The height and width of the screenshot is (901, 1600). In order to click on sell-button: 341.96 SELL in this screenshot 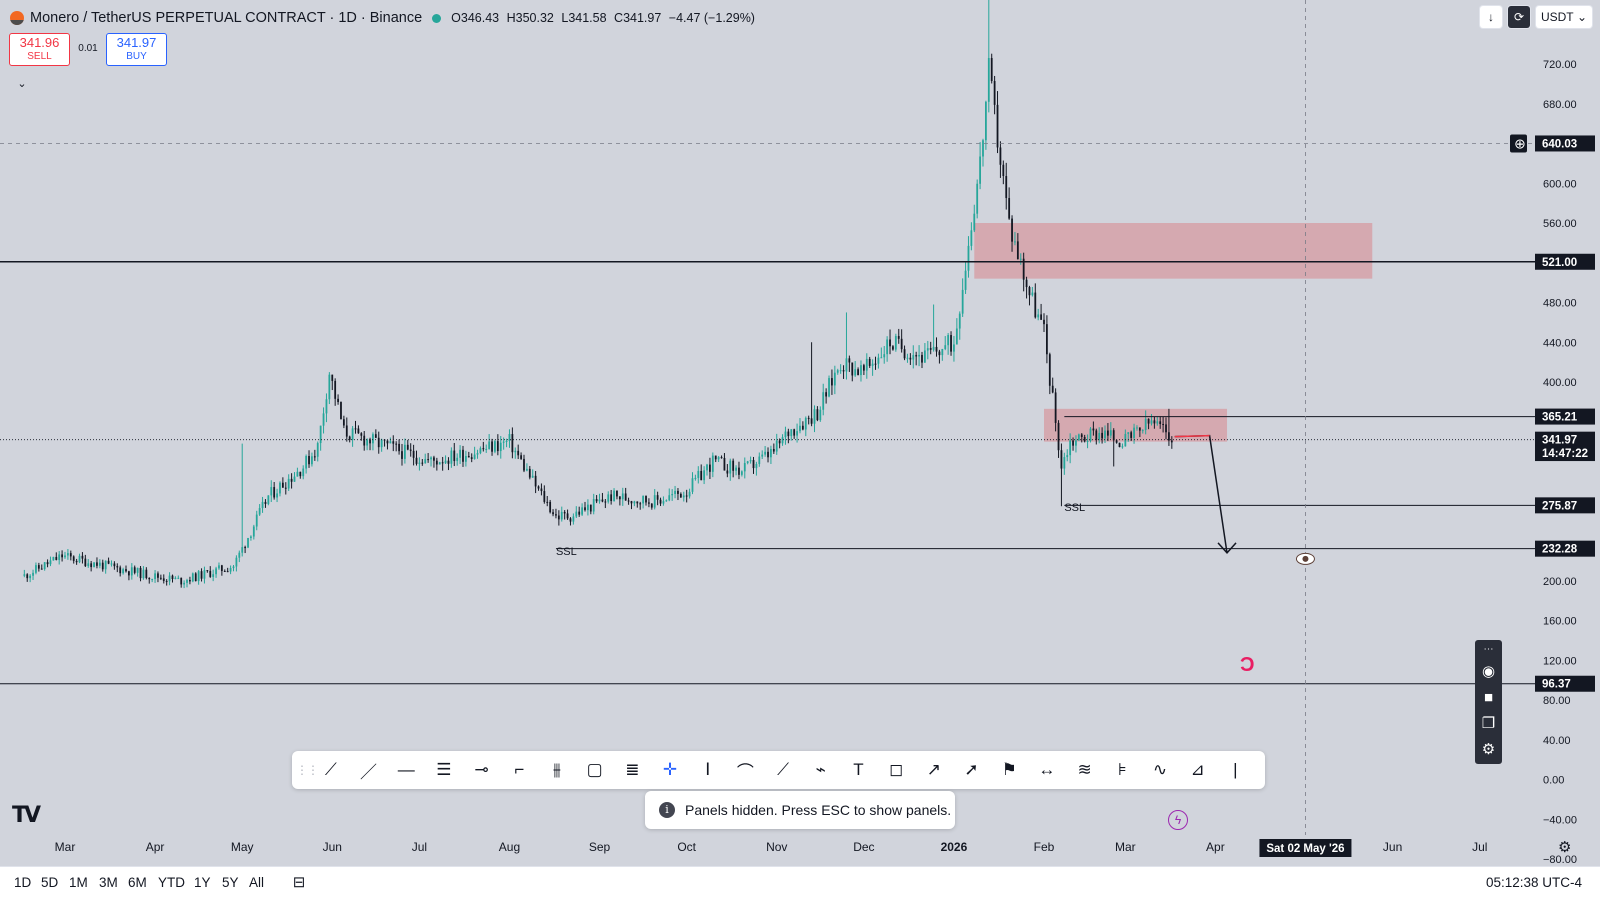, I will do `click(39, 49)`.